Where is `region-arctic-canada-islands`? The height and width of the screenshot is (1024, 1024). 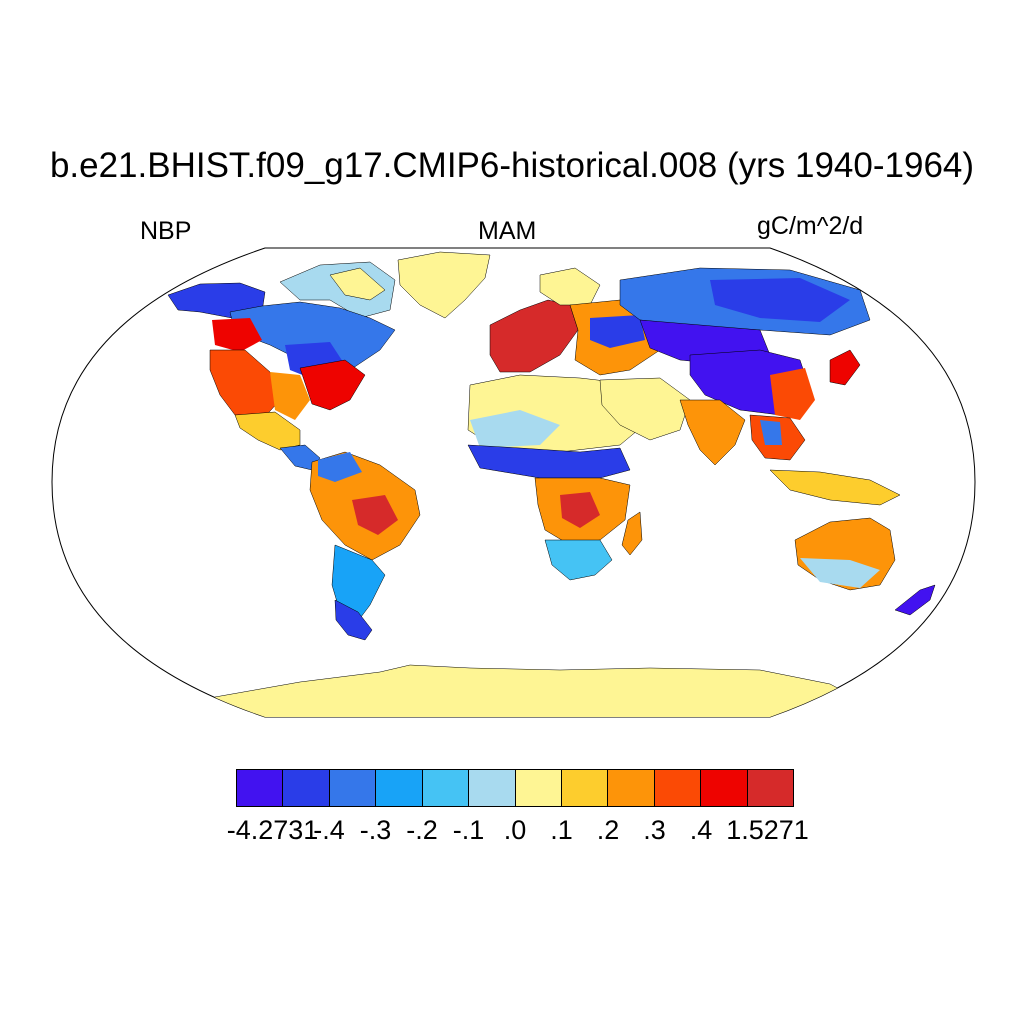 region-arctic-canada-islands is located at coordinates (357, 284).